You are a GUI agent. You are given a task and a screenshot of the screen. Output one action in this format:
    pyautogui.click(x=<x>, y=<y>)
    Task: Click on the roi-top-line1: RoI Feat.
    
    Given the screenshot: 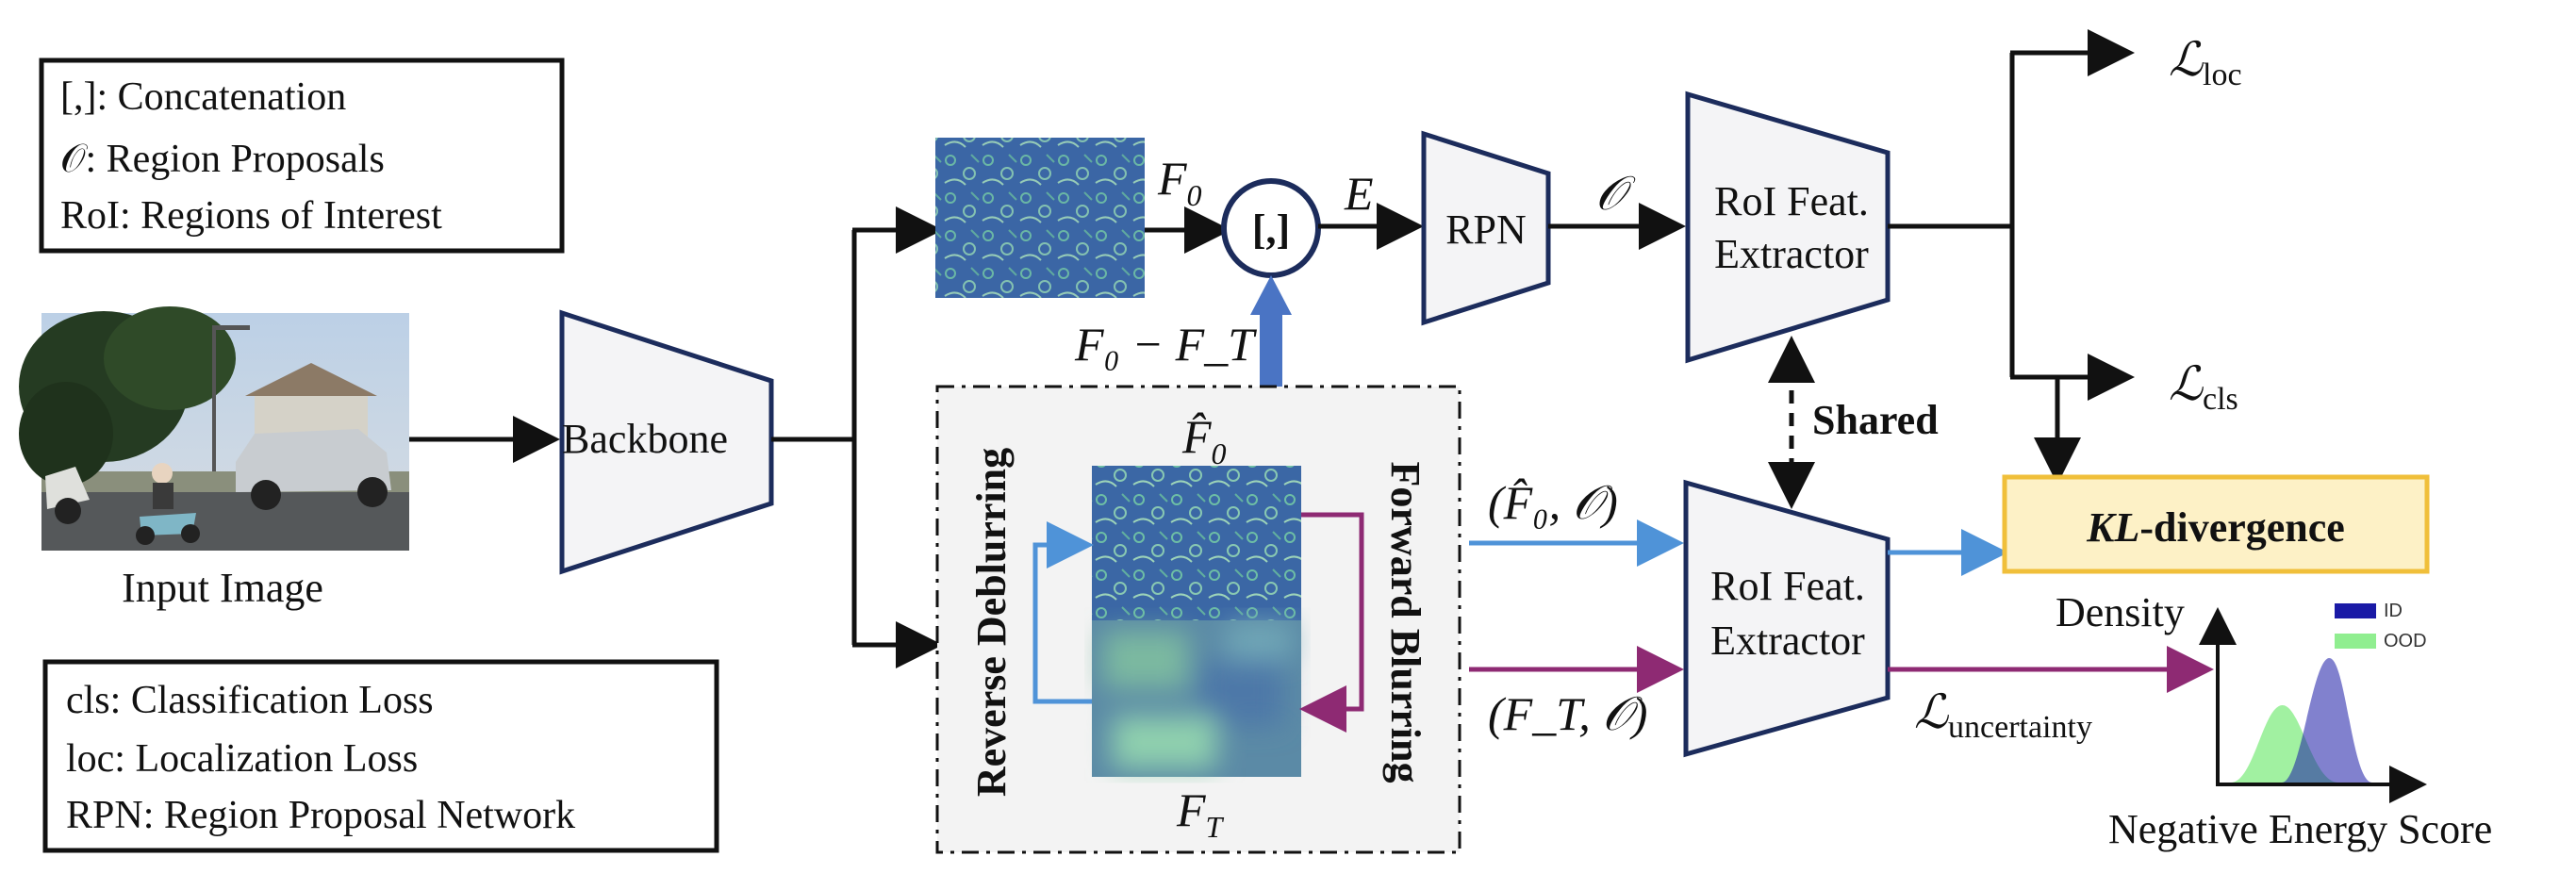 What is the action you would take?
    pyautogui.click(x=1791, y=201)
    